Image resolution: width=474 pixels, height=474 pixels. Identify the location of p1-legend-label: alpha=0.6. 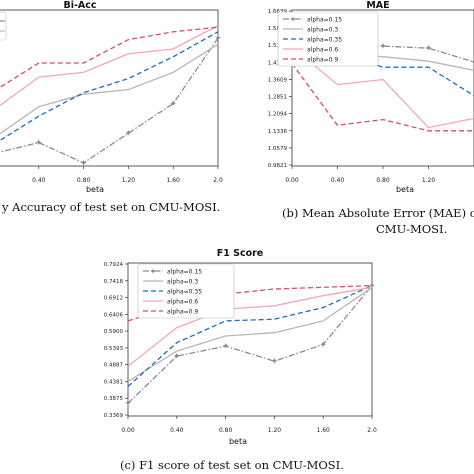
(322, 50).